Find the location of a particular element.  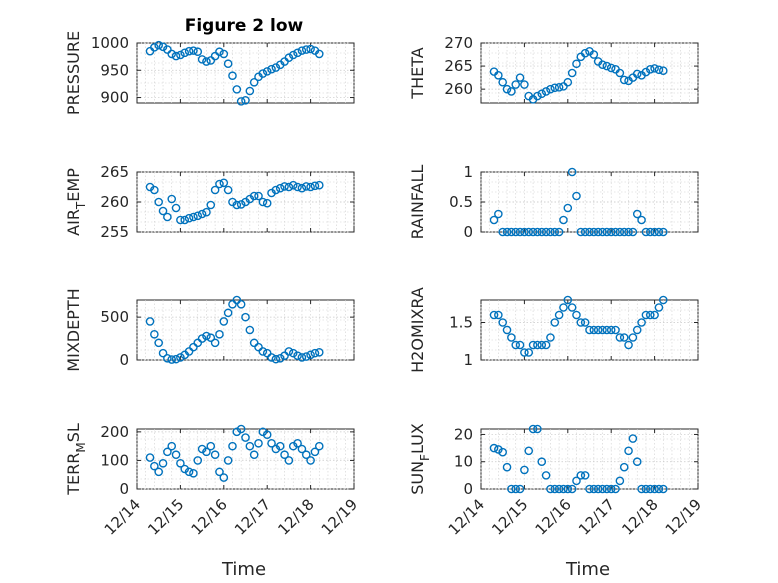

y-axis-label: PRESSURE is located at coordinates (73, 73).